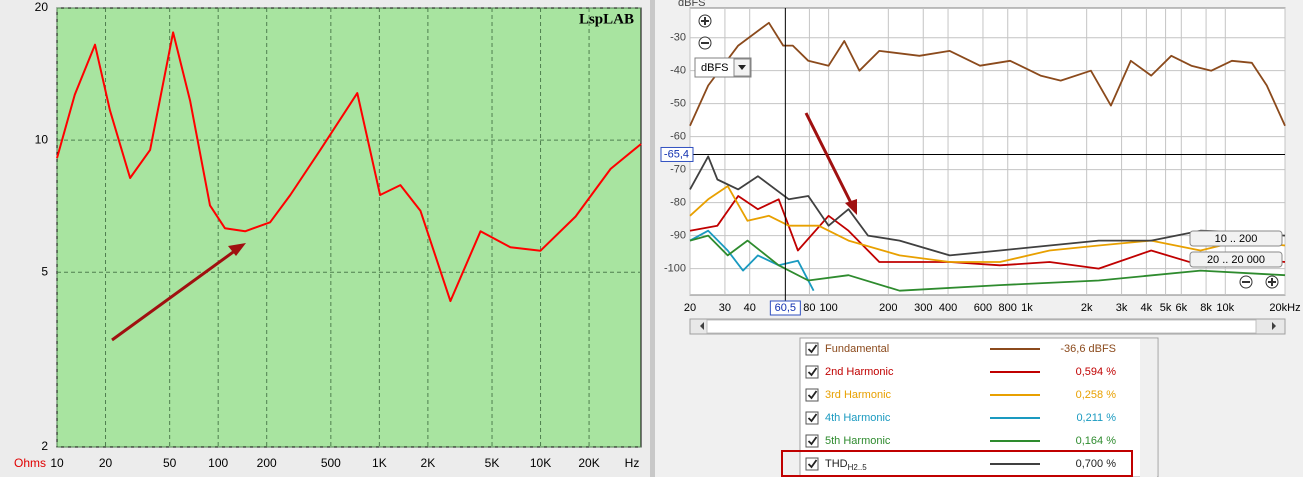  Describe the element at coordinates (588, 463) in the screenshot. I see `x-tick-label: 20K` at that location.